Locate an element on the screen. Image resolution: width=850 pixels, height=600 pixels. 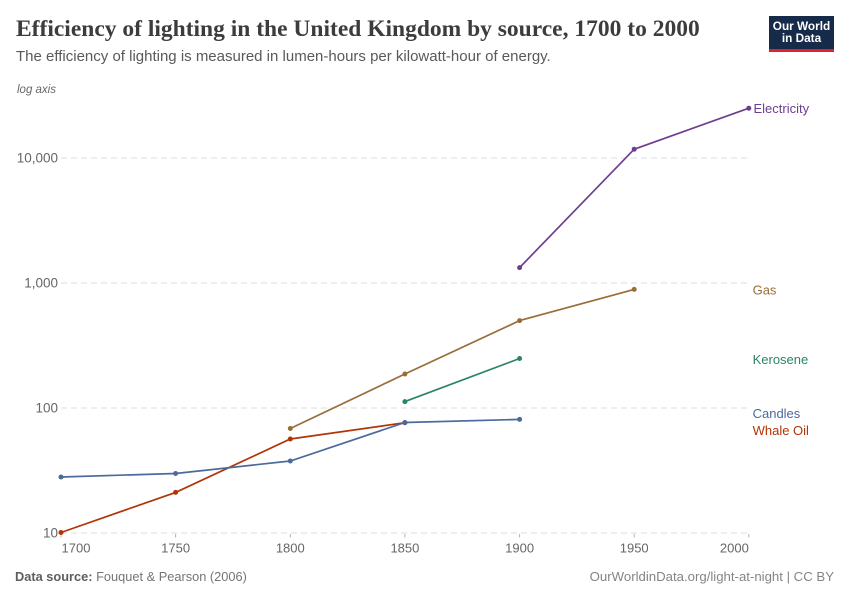
svg-text: log axis is located at coordinates (36, 90).